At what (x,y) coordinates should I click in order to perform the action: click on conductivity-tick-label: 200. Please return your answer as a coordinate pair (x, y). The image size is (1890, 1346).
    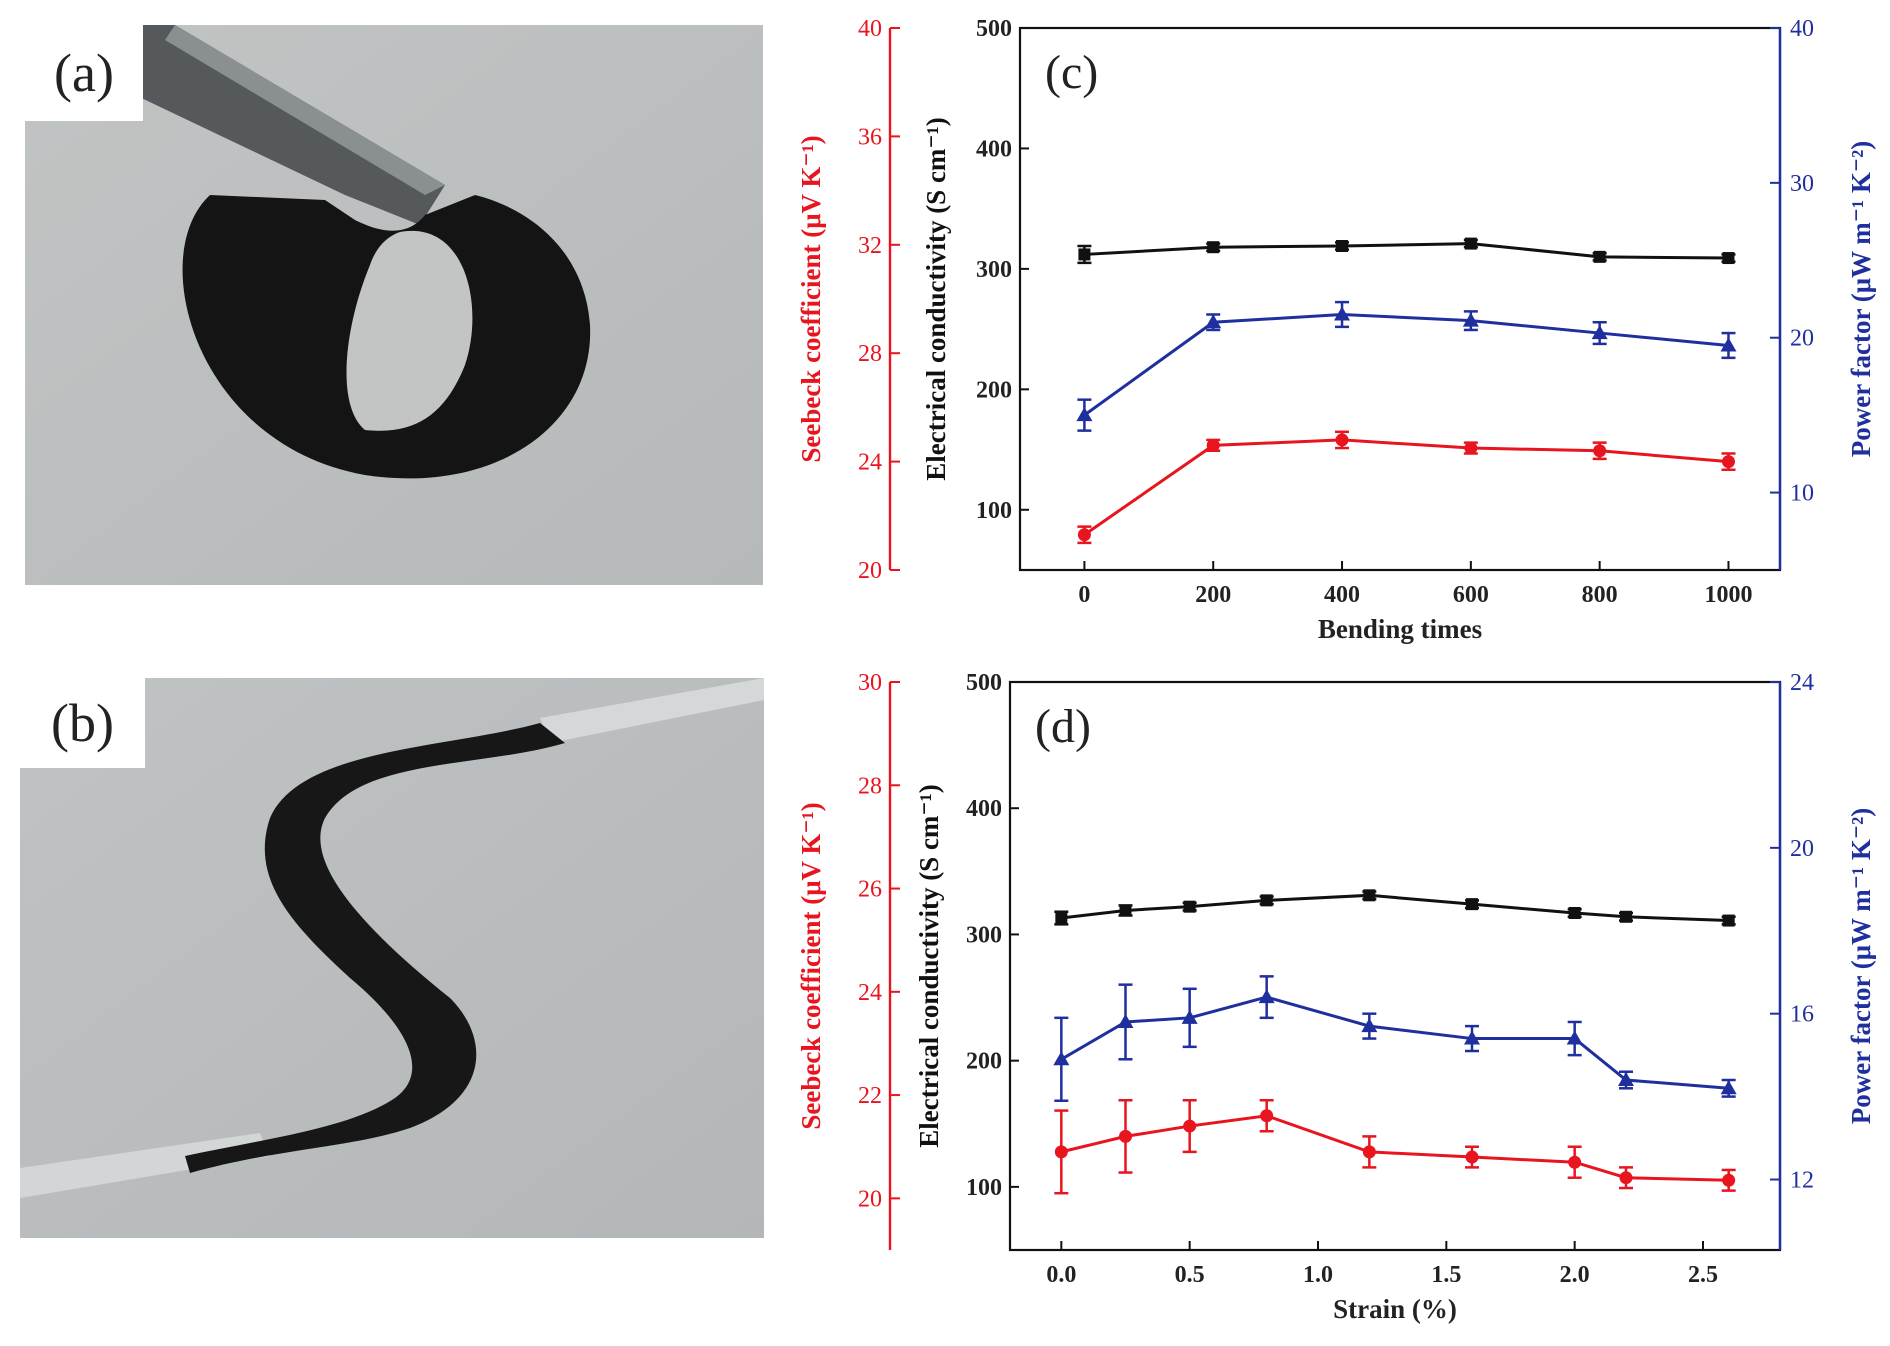
    Looking at the image, I should click on (994, 390).